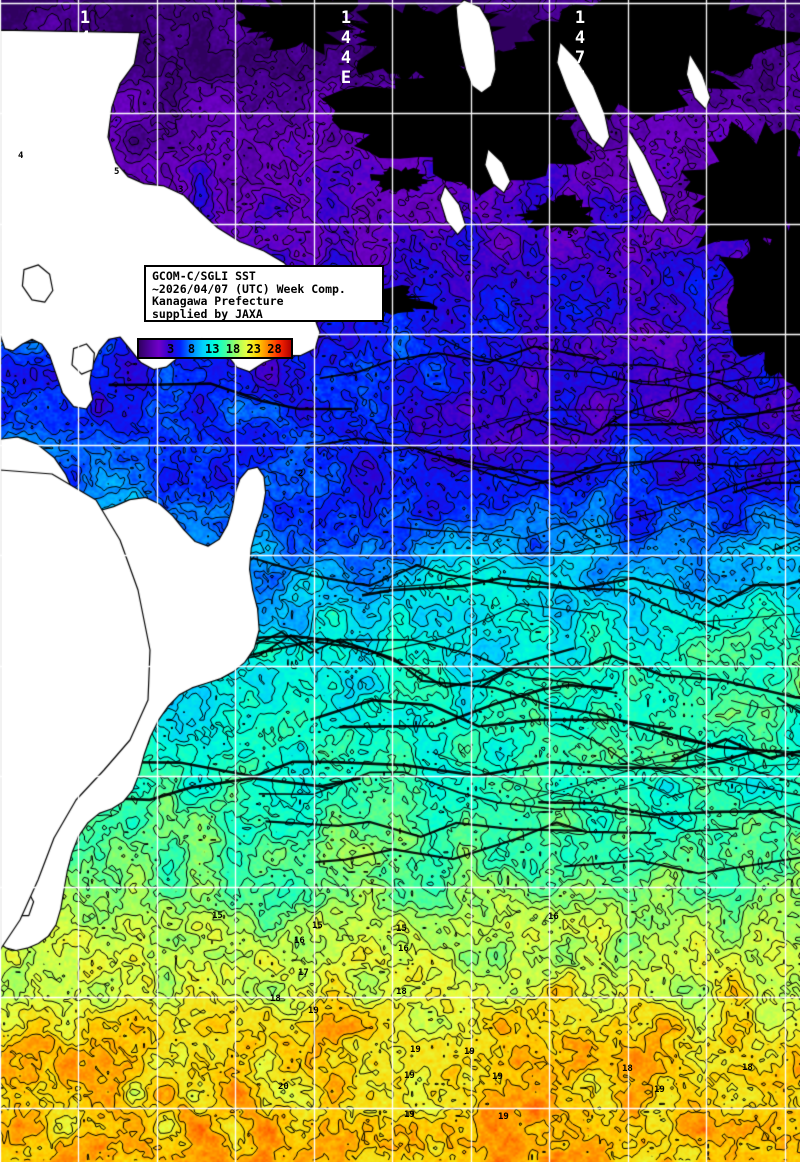 The image size is (800, 1162). Describe the element at coordinates (218, 301) in the screenshot. I see `info-line-region: Kanagawa Prefecture` at that location.